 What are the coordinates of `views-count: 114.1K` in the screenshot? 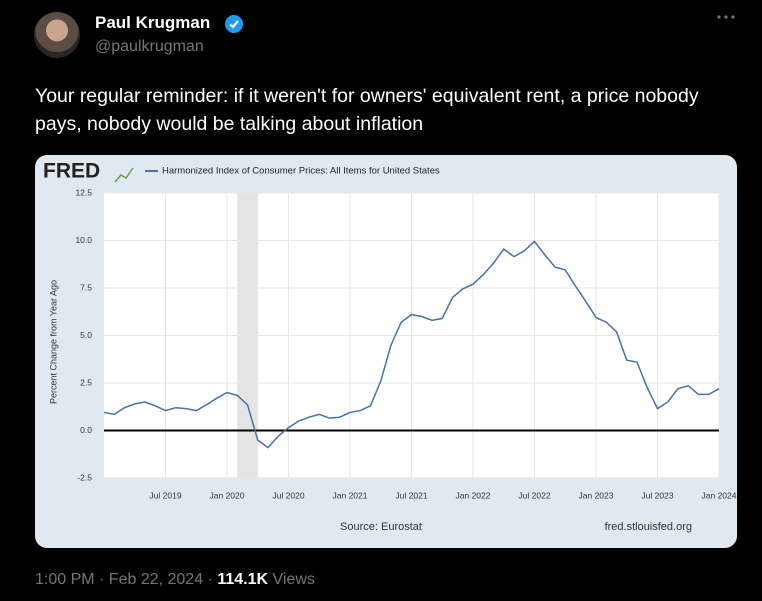 It's located at (243, 579).